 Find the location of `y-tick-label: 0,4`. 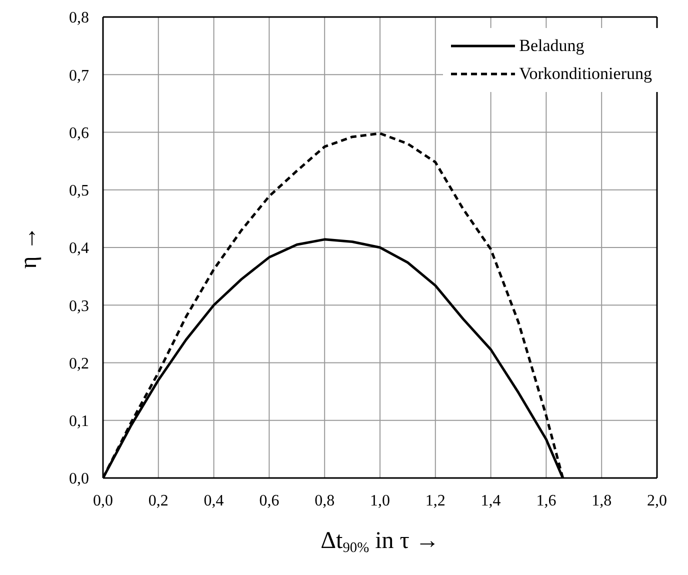

y-tick-label: 0,4 is located at coordinates (79, 249).